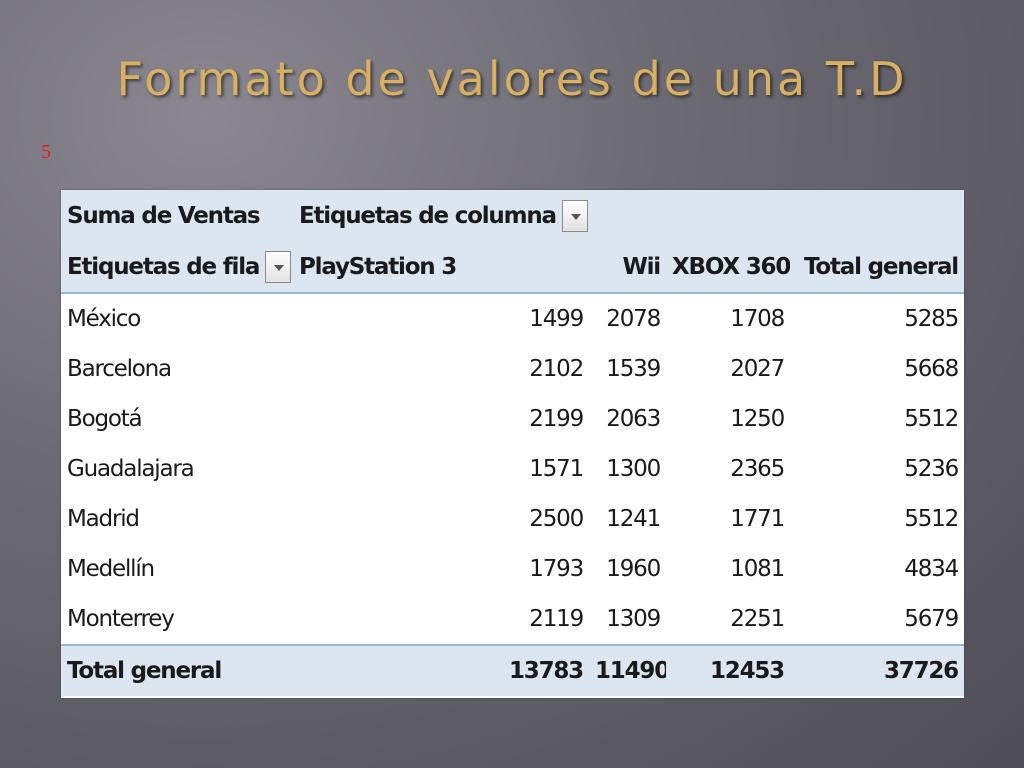 The width and height of the screenshot is (1024, 768). I want to click on row-labels-cell: Etiquetas de fila, so click(177, 267).